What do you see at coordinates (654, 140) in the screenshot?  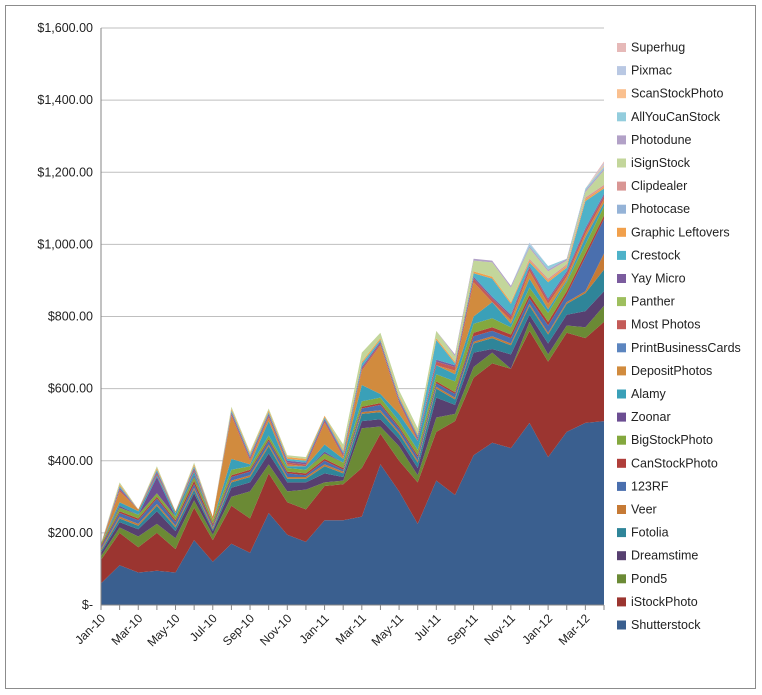 I see `legend-item: Photodune` at bounding box center [654, 140].